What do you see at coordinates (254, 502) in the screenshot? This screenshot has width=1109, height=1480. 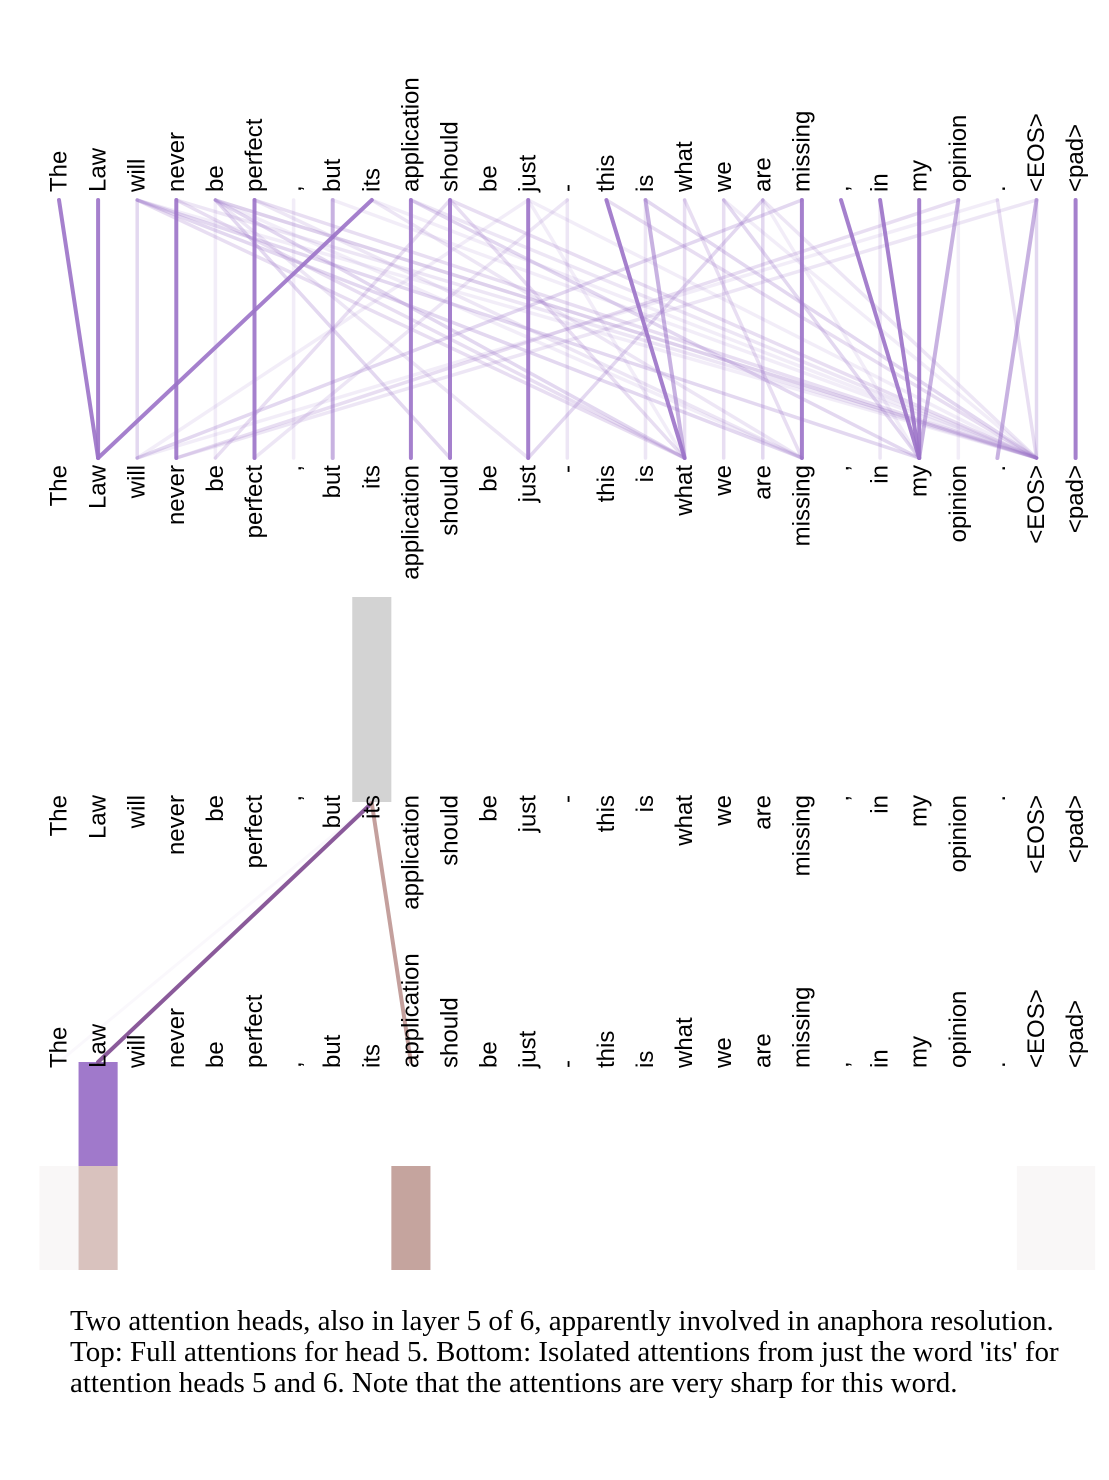 I see `top-target-token-5-perfect: perfect` at bounding box center [254, 502].